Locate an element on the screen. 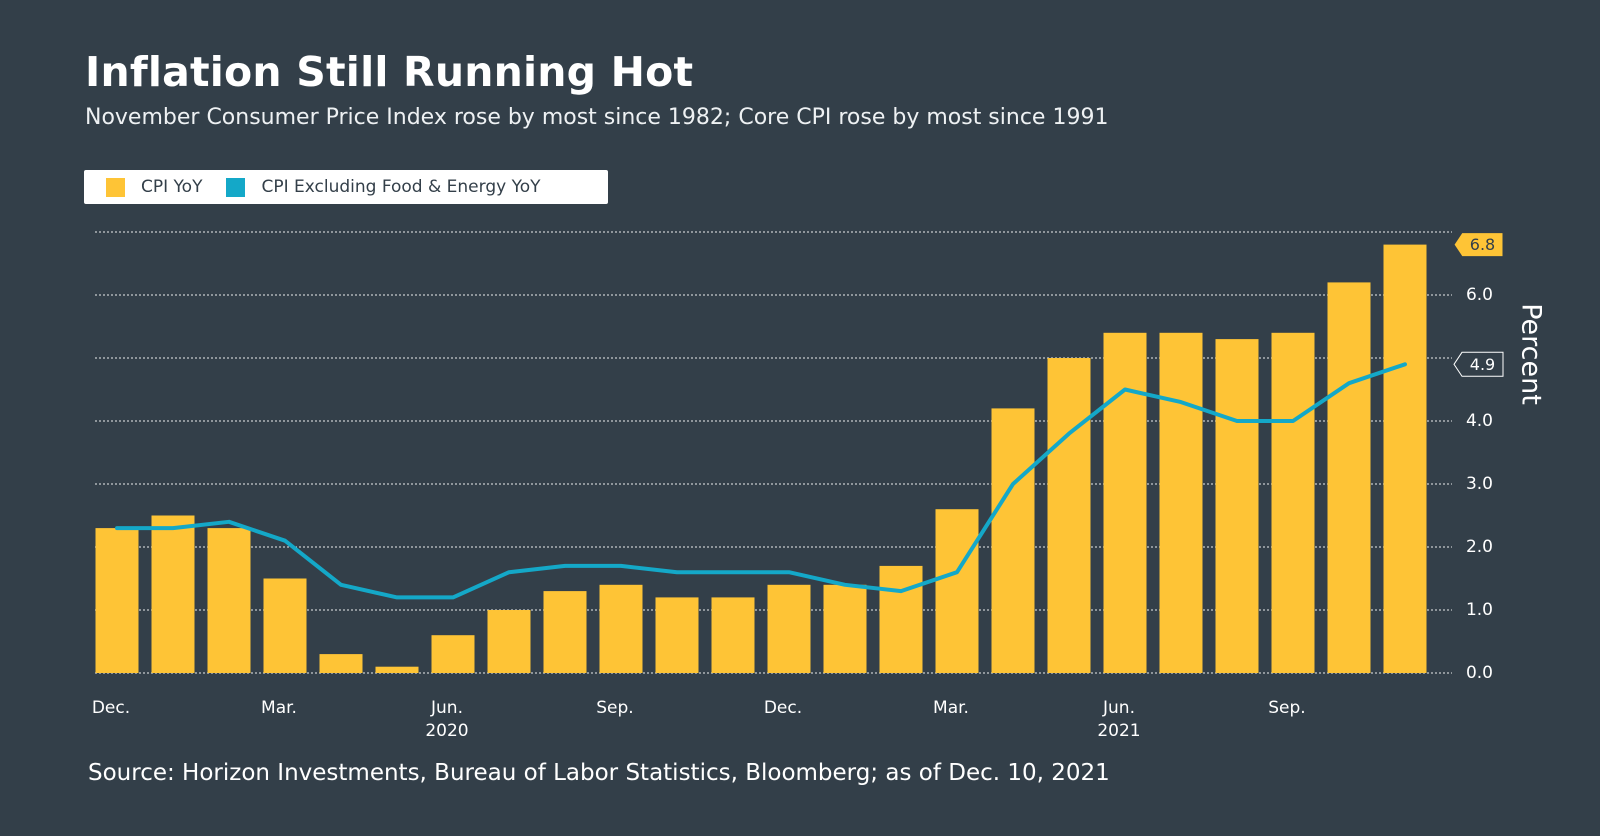  x-tick-year-label: 2020 is located at coordinates (446, 731).